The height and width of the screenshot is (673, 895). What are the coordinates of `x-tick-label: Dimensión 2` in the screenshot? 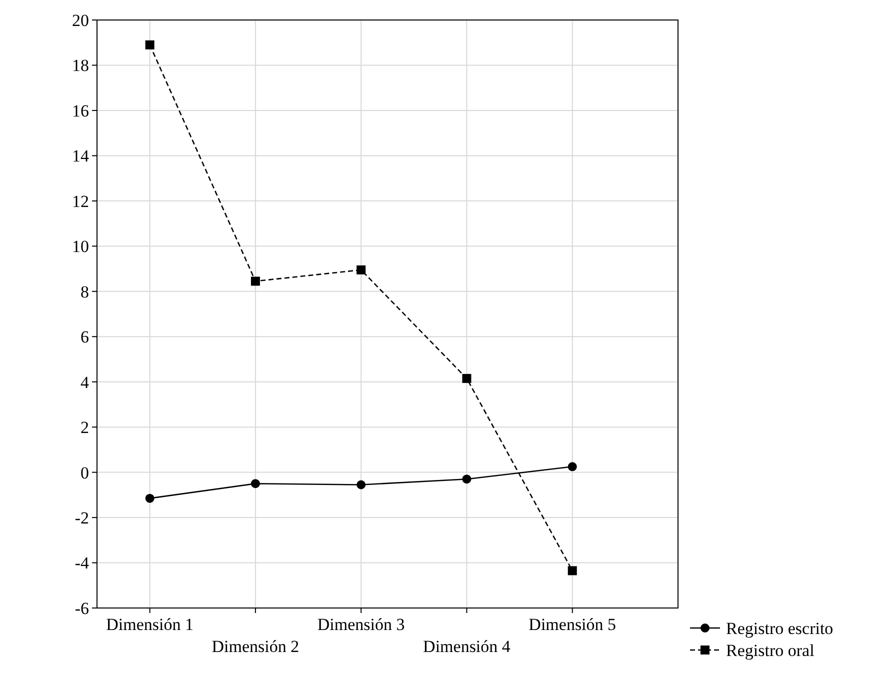 It's located at (256, 646).